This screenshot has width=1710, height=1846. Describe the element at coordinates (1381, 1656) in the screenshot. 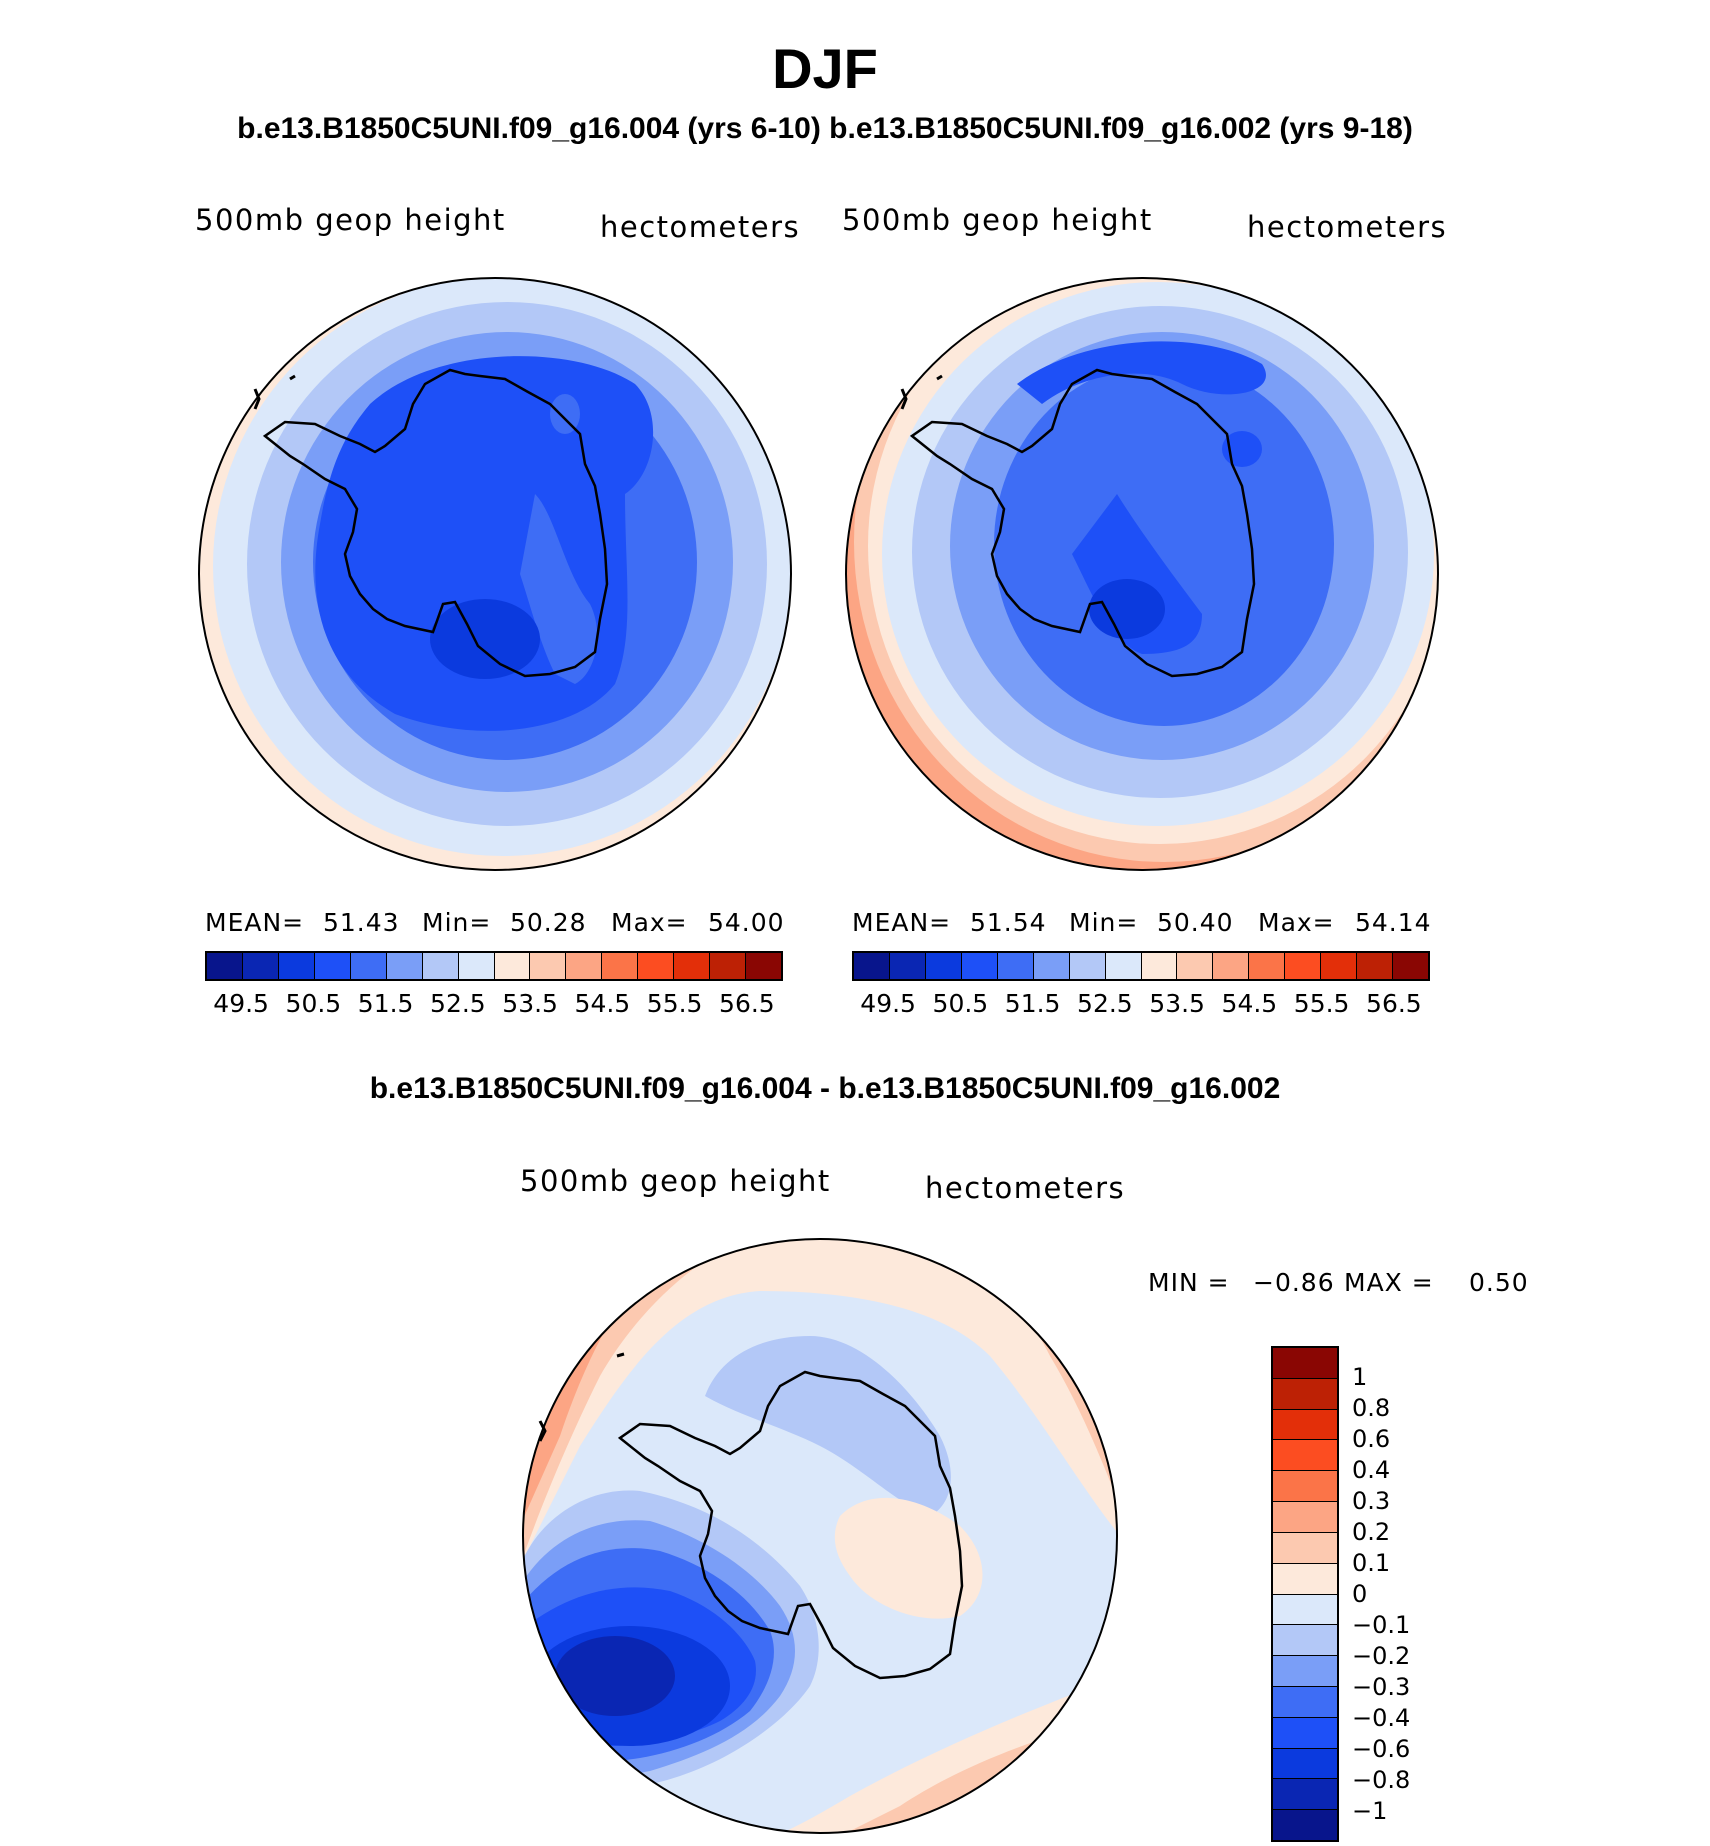

I see `diff-colorbar-tick-label: −0.2` at that location.